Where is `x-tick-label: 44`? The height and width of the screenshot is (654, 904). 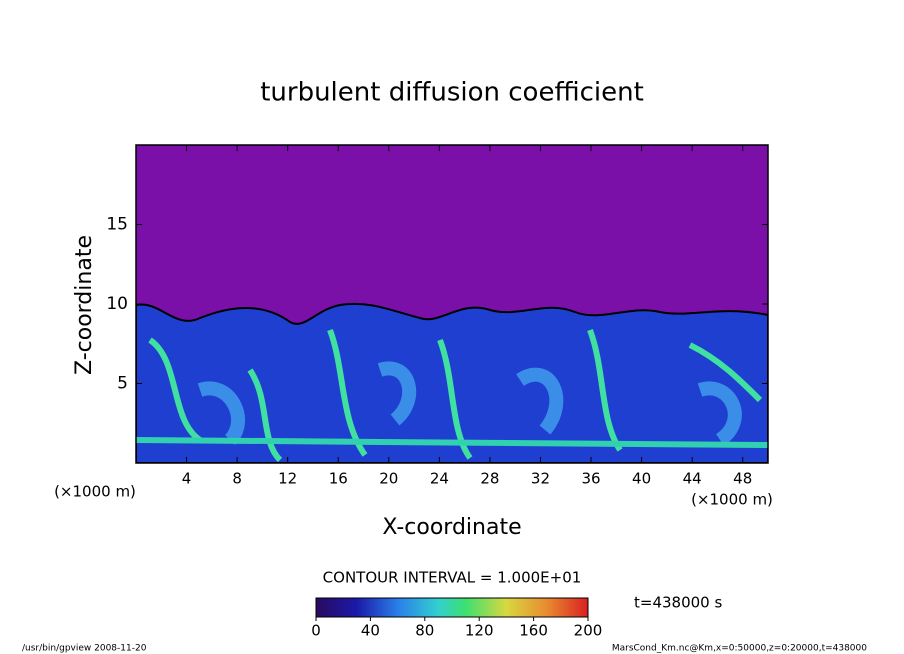 x-tick-label: 44 is located at coordinates (692, 479).